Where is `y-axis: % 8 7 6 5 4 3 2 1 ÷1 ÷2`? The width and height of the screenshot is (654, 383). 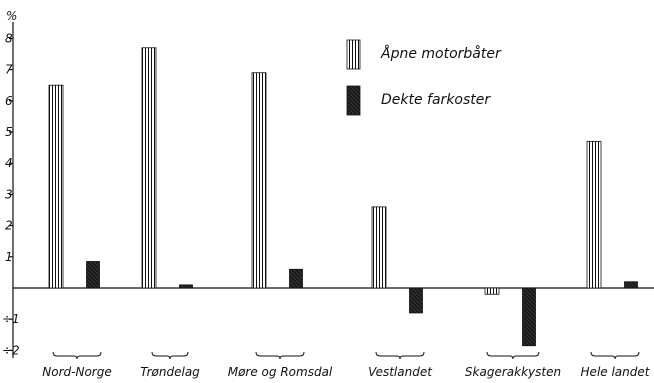 y-axis: % 8 7 6 5 4 3 2 1 ÷1 ÷2 is located at coordinates (11, 183).